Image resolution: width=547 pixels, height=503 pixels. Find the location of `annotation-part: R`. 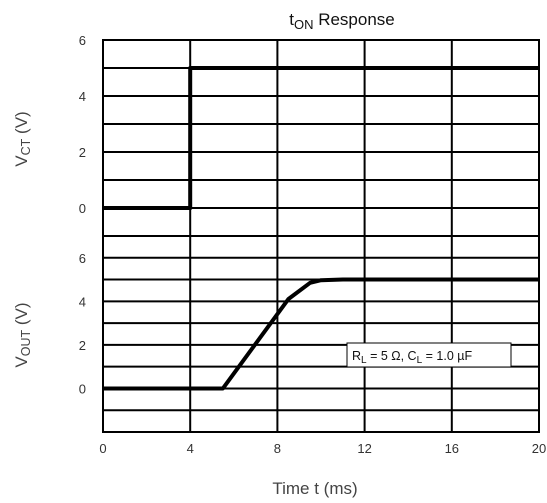

annotation-part: R is located at coordinates (356, 356).